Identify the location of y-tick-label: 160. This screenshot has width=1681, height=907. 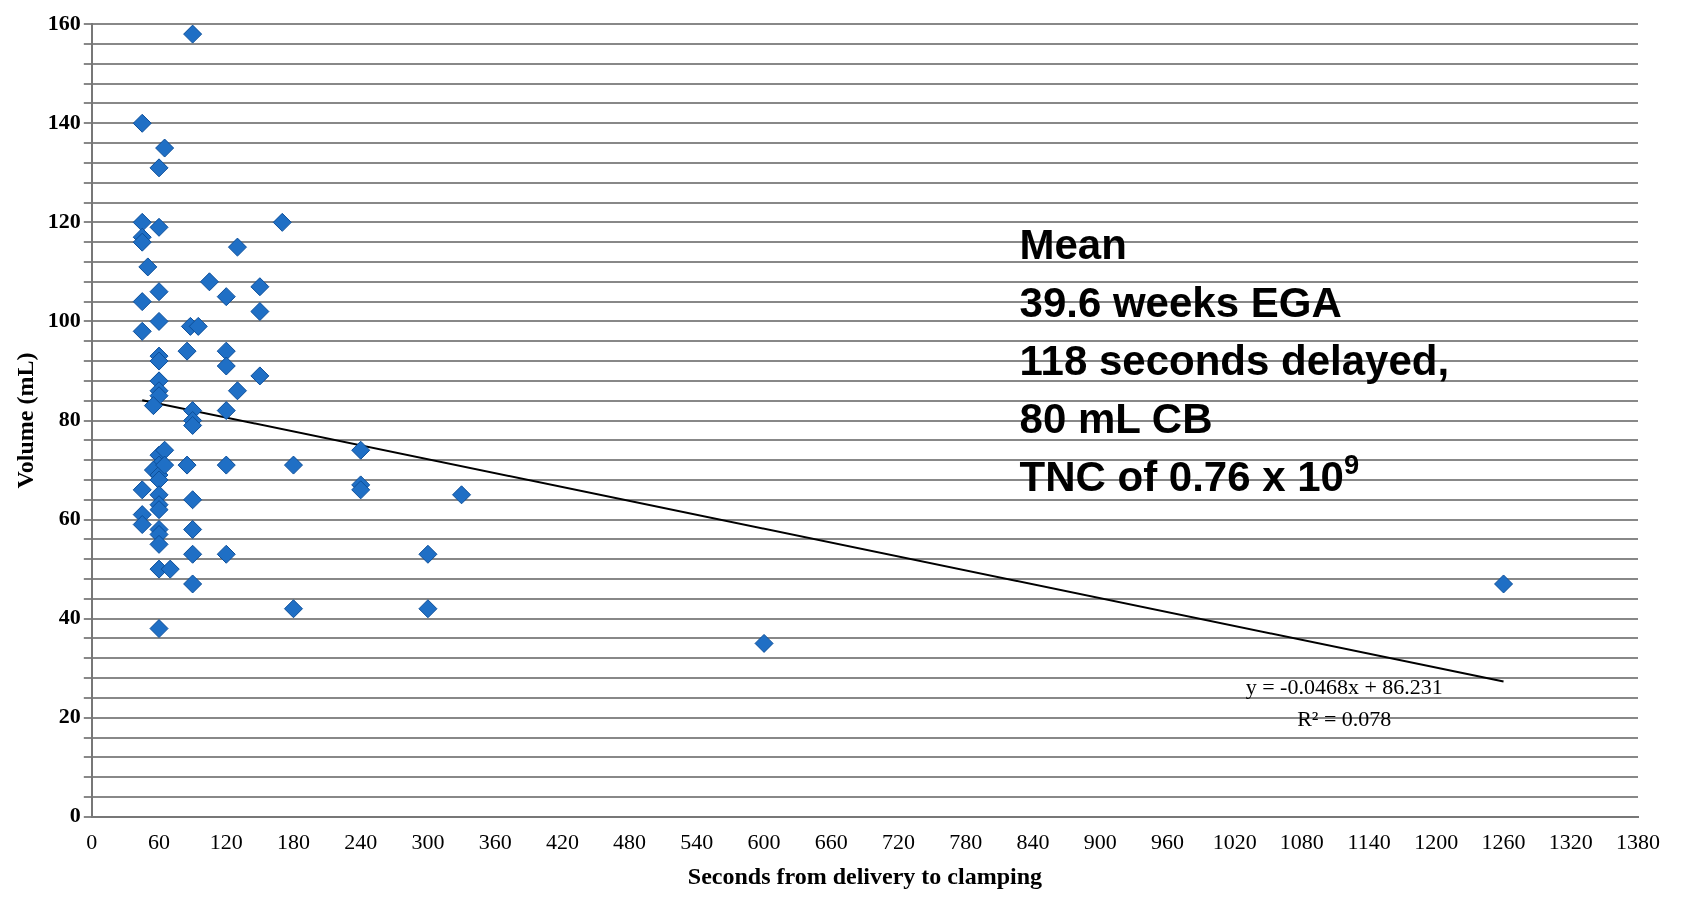
(64, 22).